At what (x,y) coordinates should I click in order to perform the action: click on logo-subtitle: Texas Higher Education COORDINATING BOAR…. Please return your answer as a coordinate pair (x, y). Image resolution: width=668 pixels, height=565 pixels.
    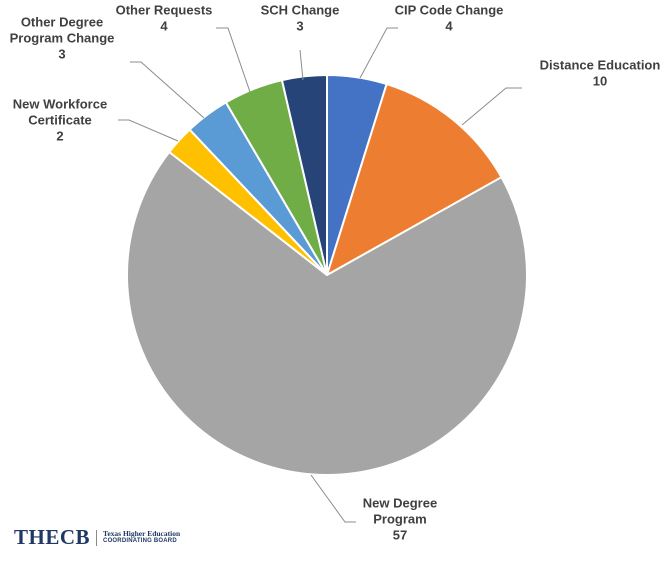
    Looking at the image, I should click on (141, 537).